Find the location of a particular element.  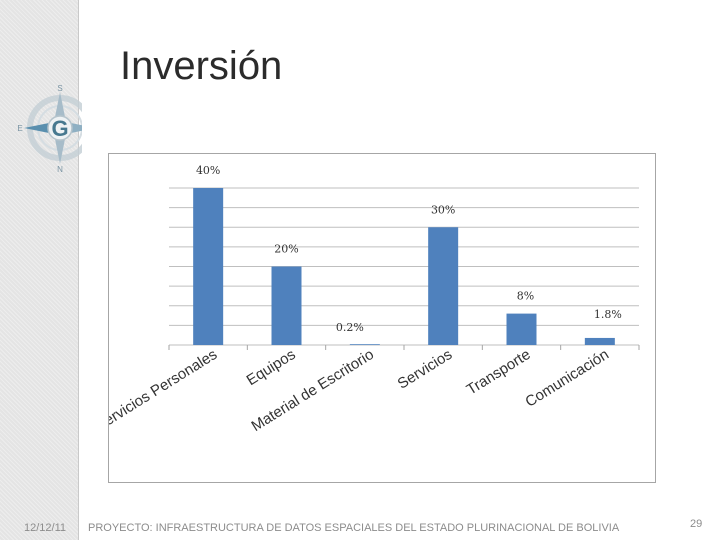

value-label-5: 1.8% is located at coordinates (608, 314).